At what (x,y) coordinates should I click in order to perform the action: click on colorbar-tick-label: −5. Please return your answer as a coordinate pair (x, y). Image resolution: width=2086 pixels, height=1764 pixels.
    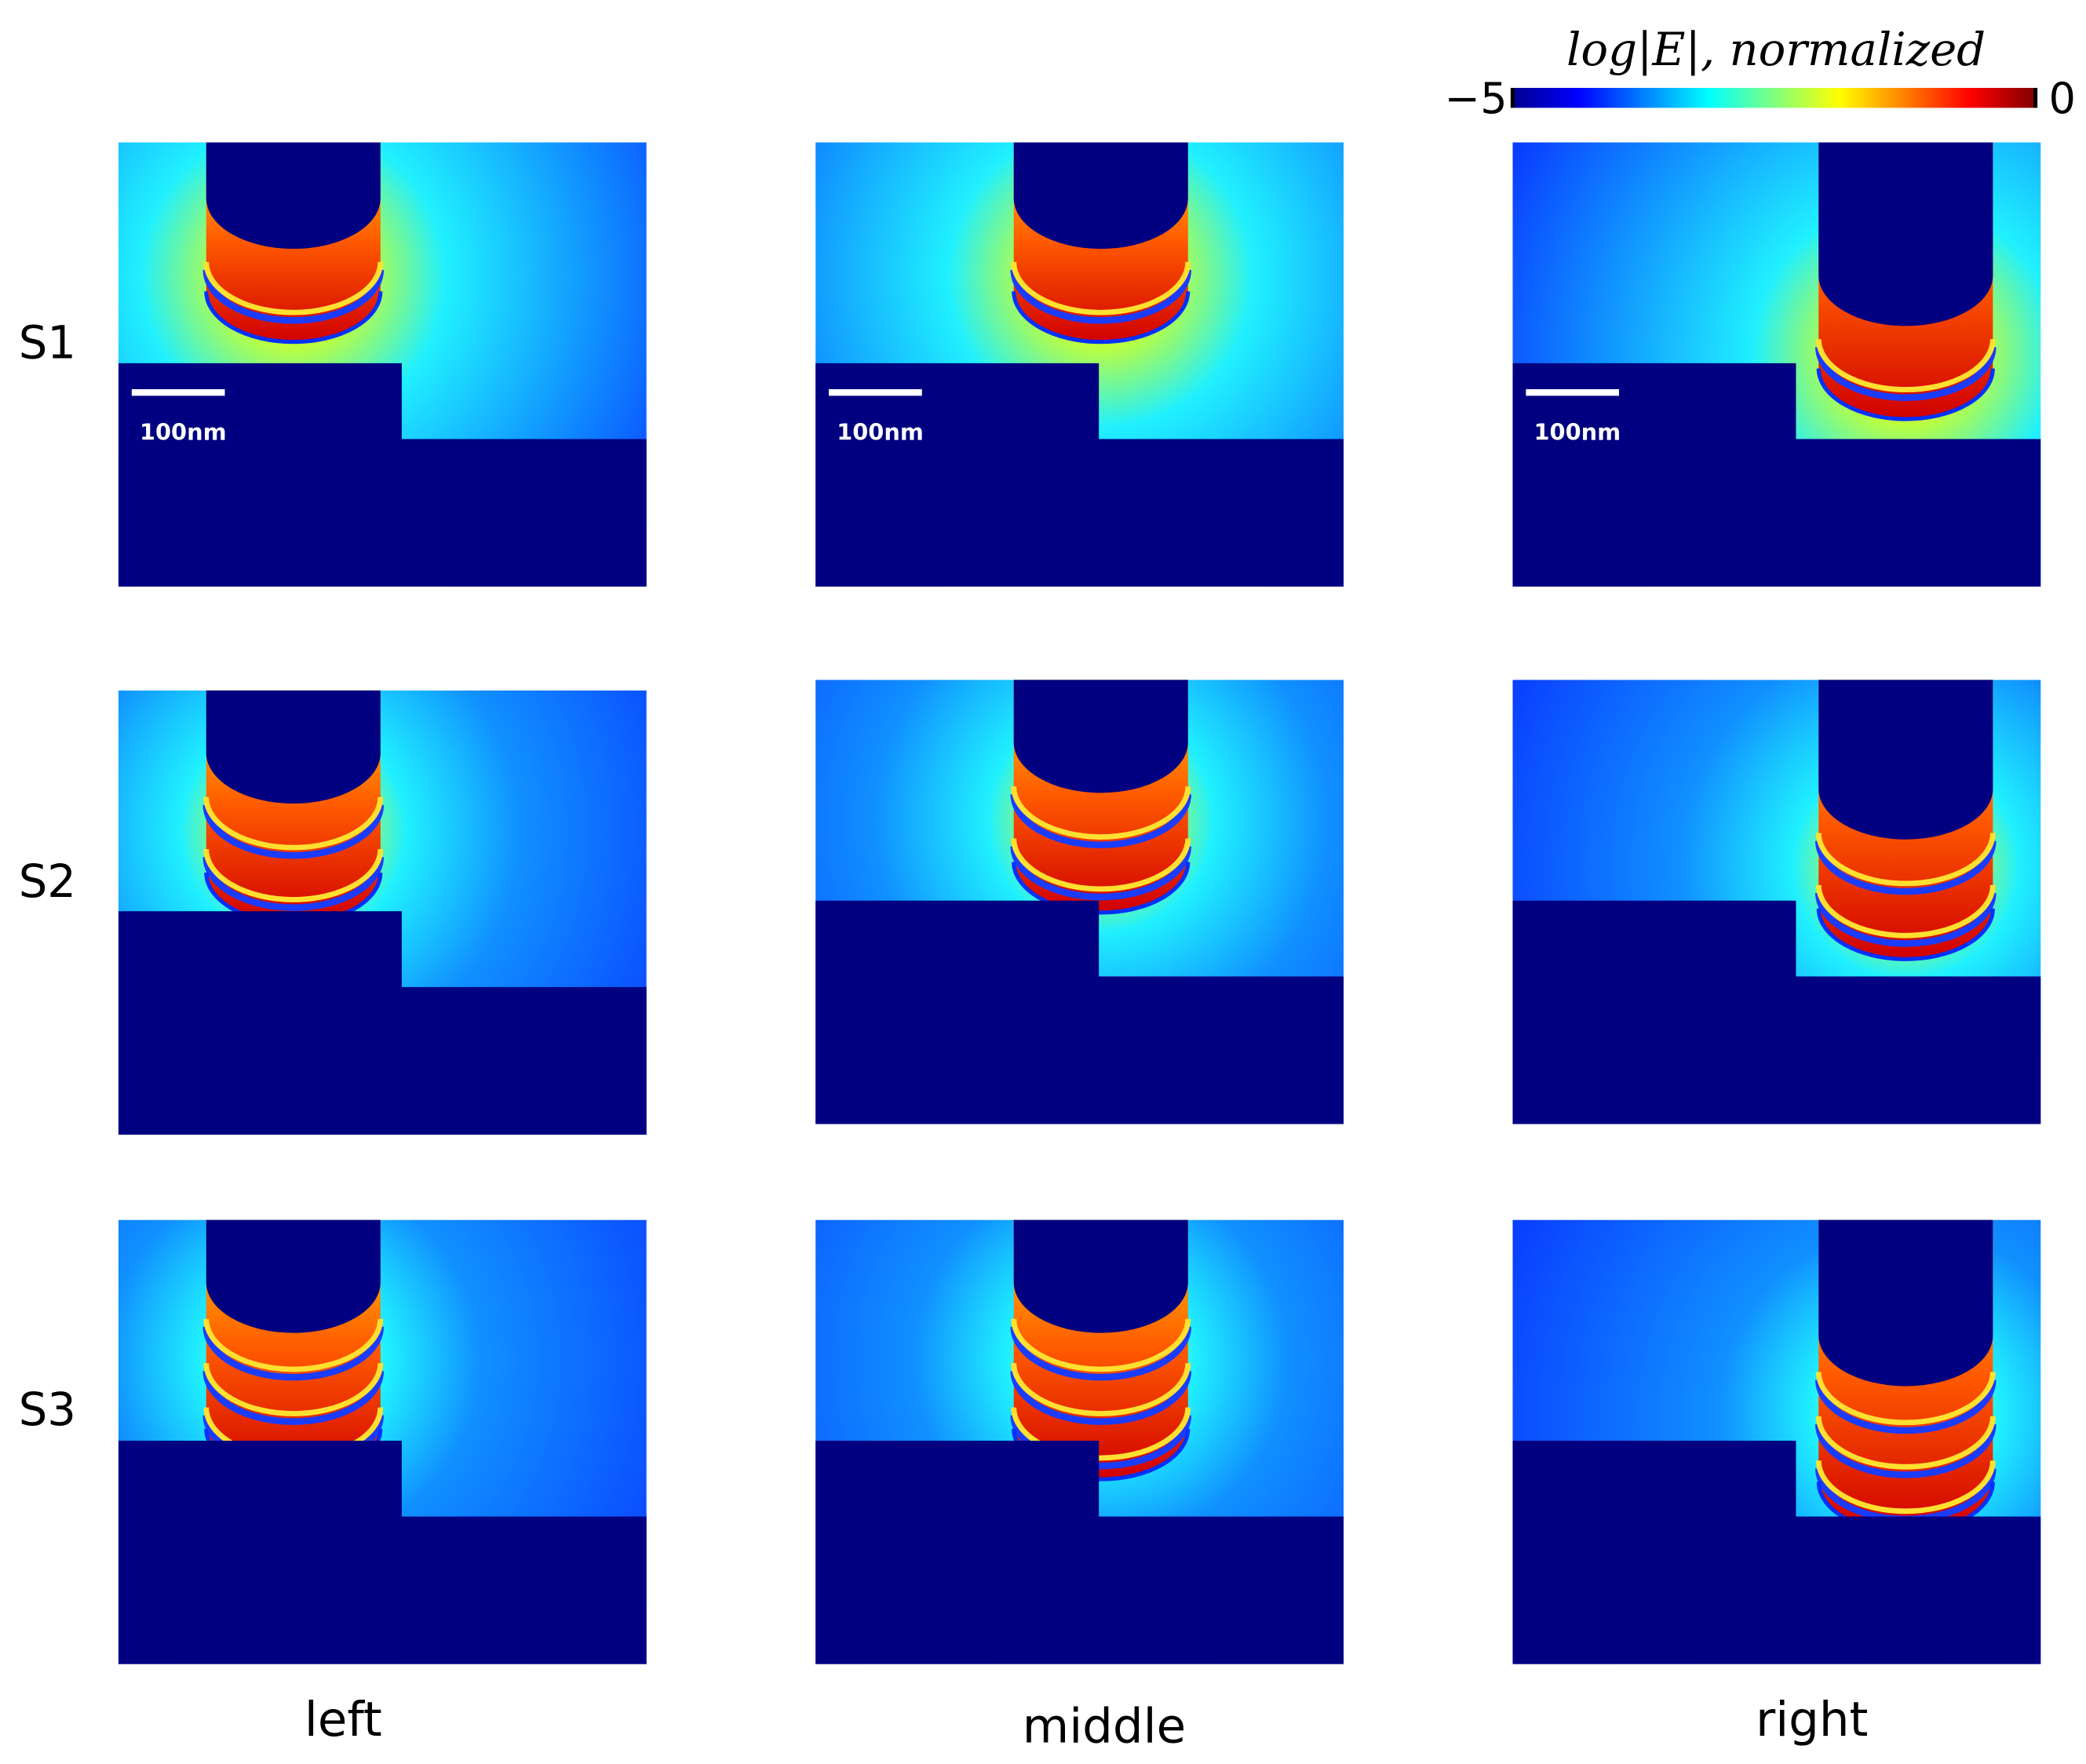
    Looking at the image, I should click on (1476, 98).